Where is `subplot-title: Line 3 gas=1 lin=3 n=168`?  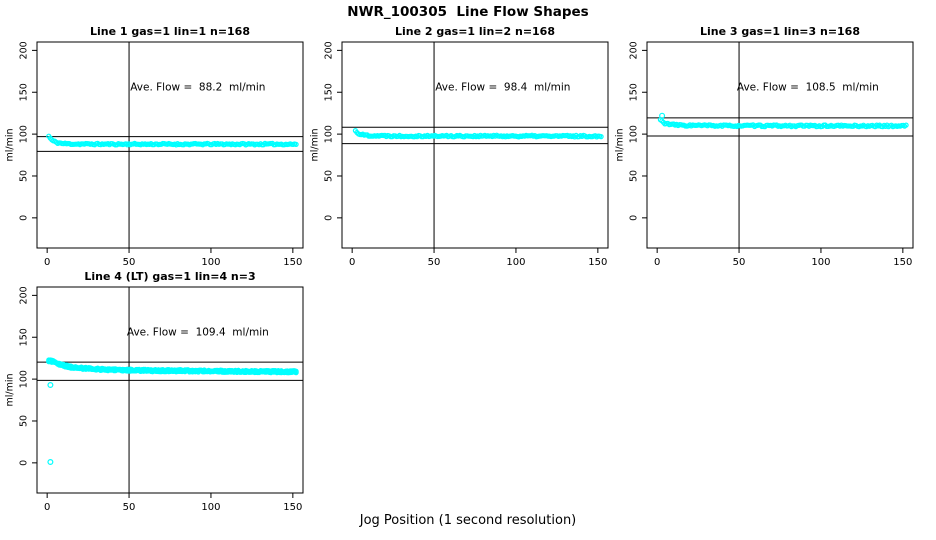 subplot-title: Line 3 gas=1 lin=3 n=168 is located at coordinates (780, 31).